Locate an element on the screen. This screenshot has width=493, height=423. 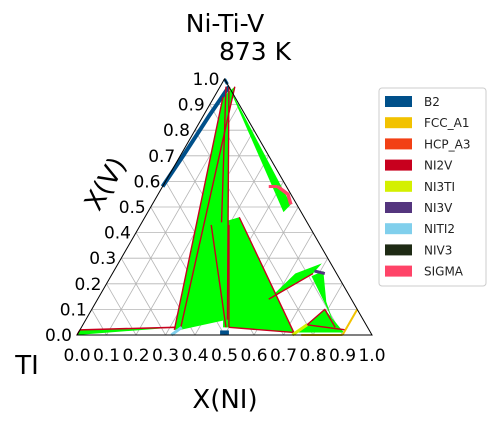
legend-label: SIGMA is located at coordinates (444, 272).